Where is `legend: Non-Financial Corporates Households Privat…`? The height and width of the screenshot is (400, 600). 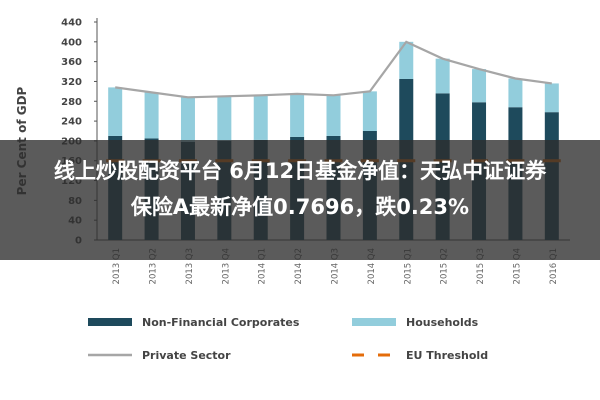
legend: Non-Financial Corporates Households Privat… is located at coordinates (288, 339).